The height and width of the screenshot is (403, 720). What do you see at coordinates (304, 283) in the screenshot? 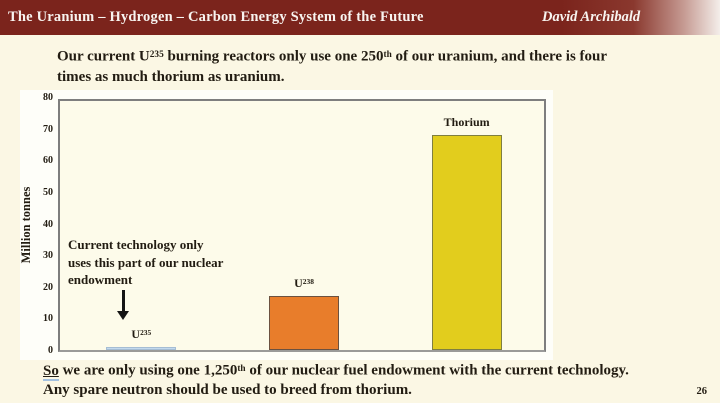
I see `bar-label-u238: U238` at bounding box center [304, 283].